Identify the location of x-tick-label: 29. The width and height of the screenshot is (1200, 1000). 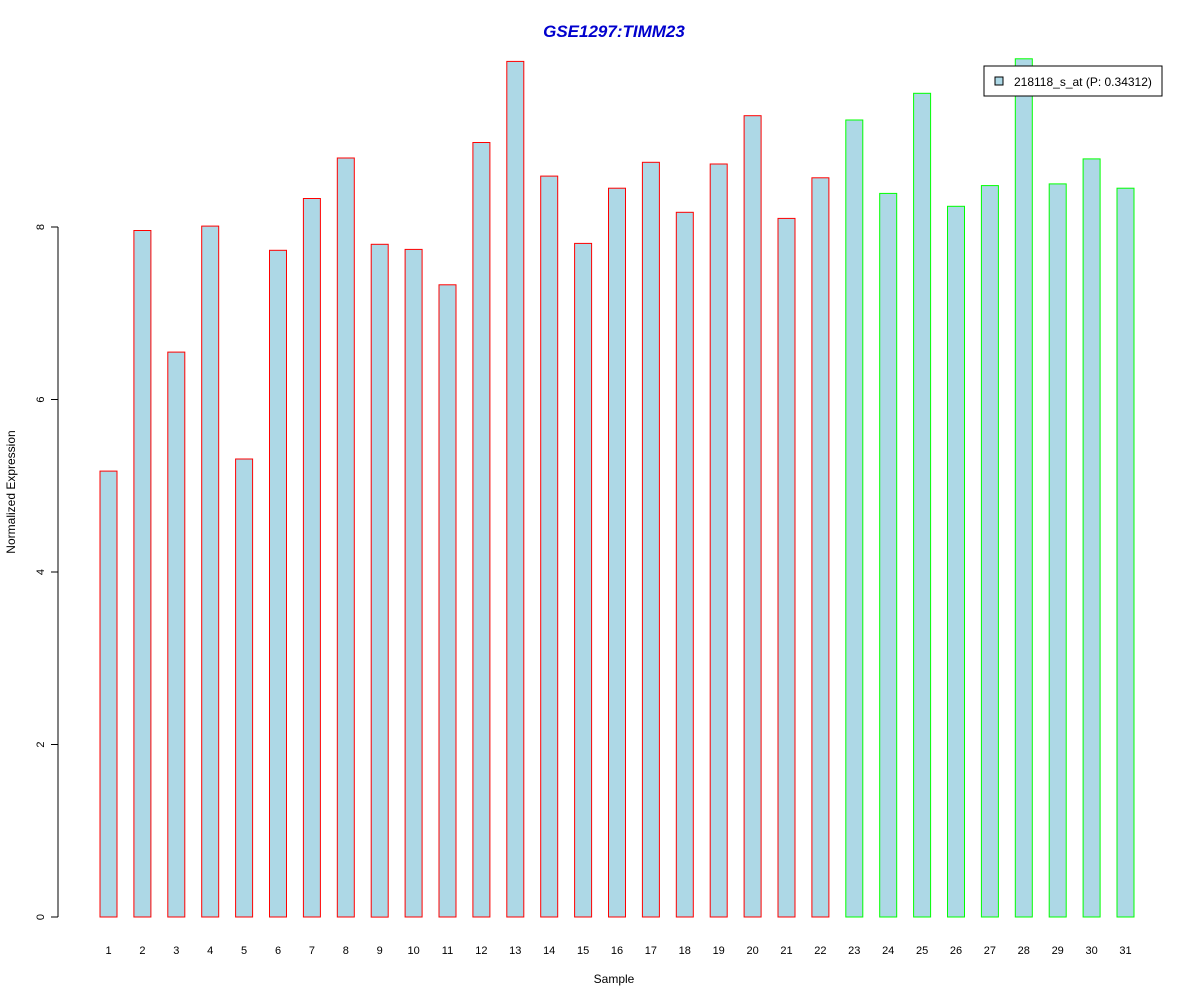
(1058, 951).